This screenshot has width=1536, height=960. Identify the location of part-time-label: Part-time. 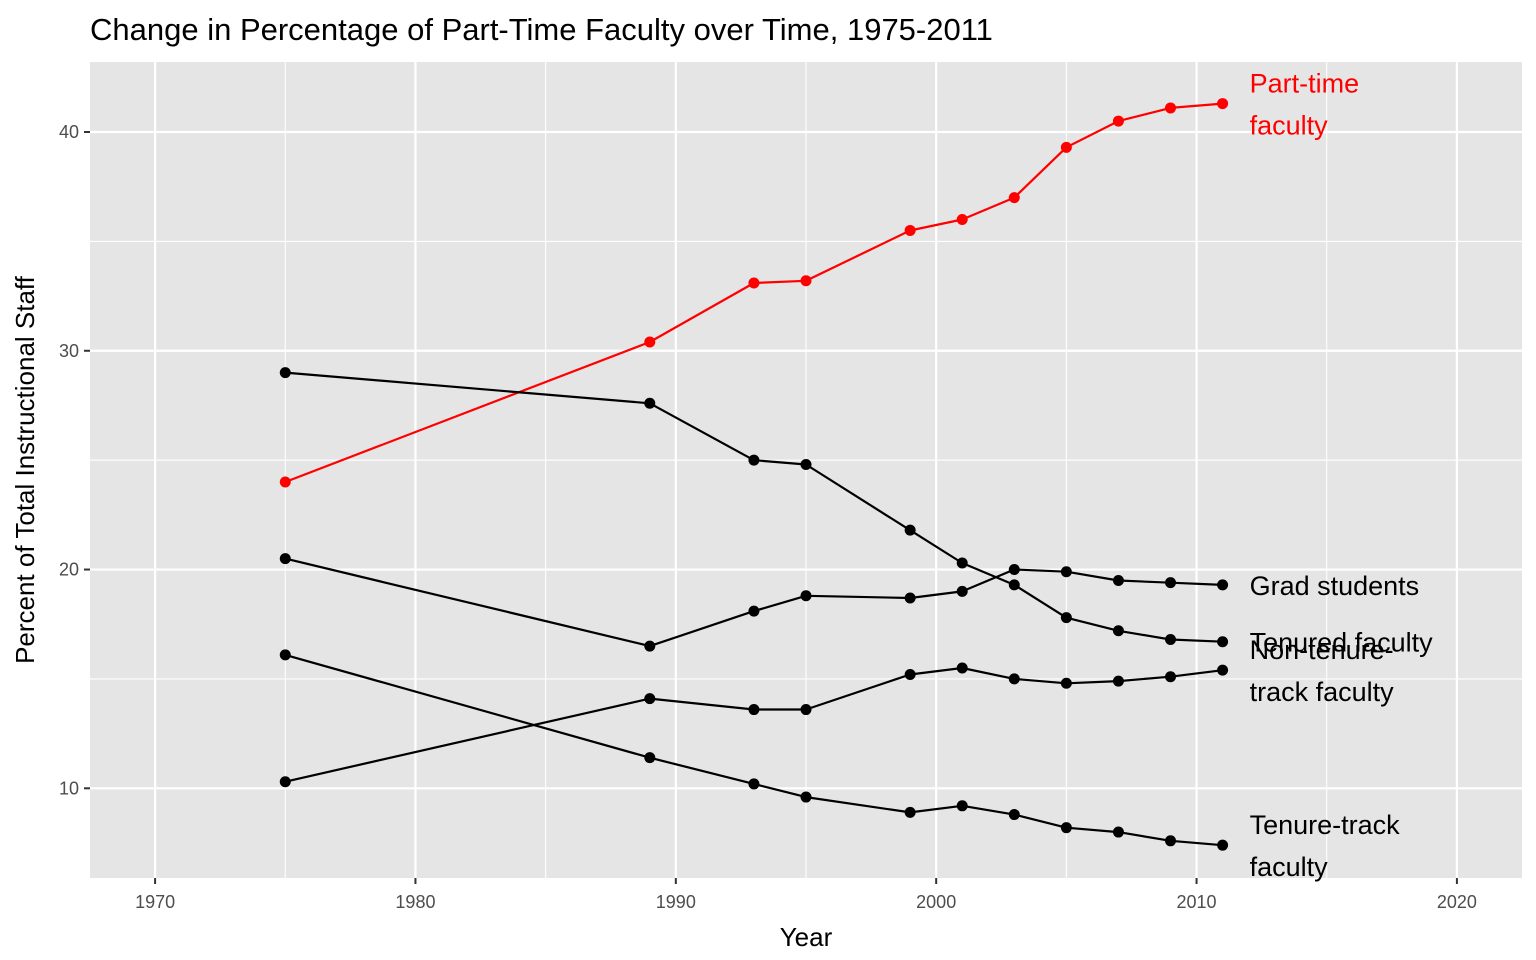
(1305, 84).